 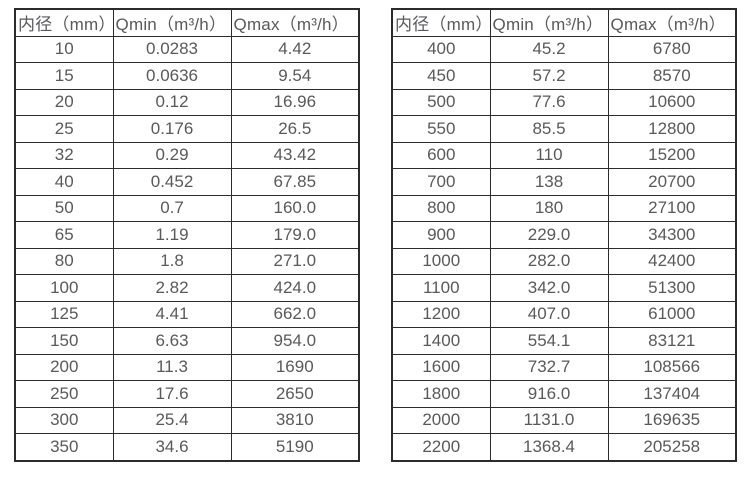 I want to click on table-cell: 1368.4, so click(x=549, y=447).